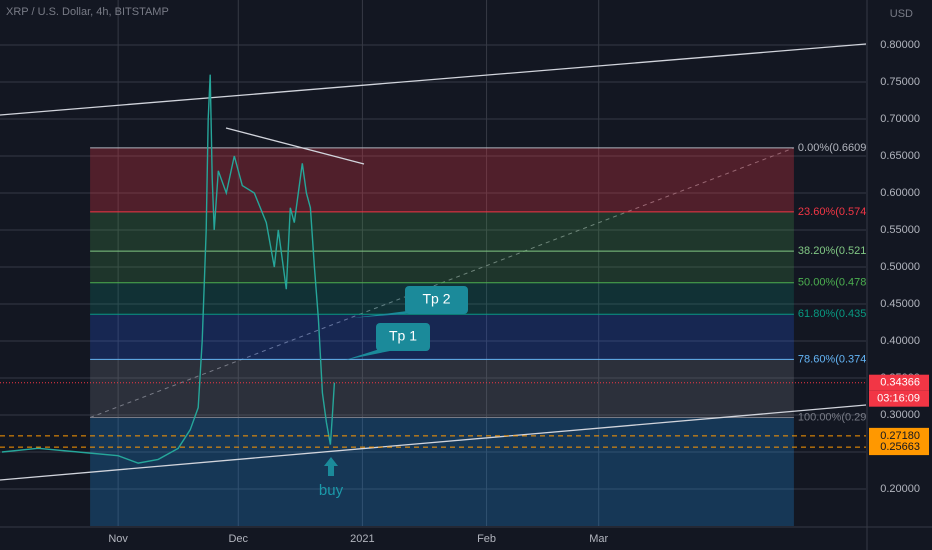 The width and height of the screenshot is (932, 550). I want to click on fib-label: 0.00%(0.6609, so click(832, 148).